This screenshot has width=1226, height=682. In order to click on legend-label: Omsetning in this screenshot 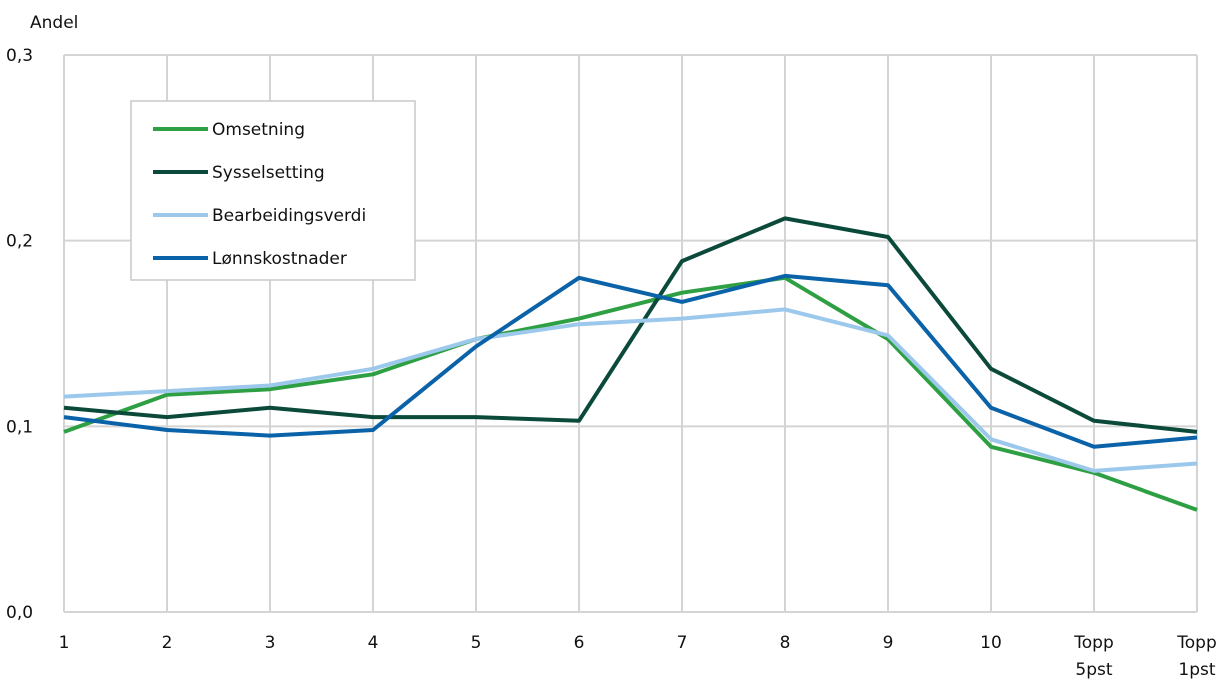, I will do `click(258, 130)`.